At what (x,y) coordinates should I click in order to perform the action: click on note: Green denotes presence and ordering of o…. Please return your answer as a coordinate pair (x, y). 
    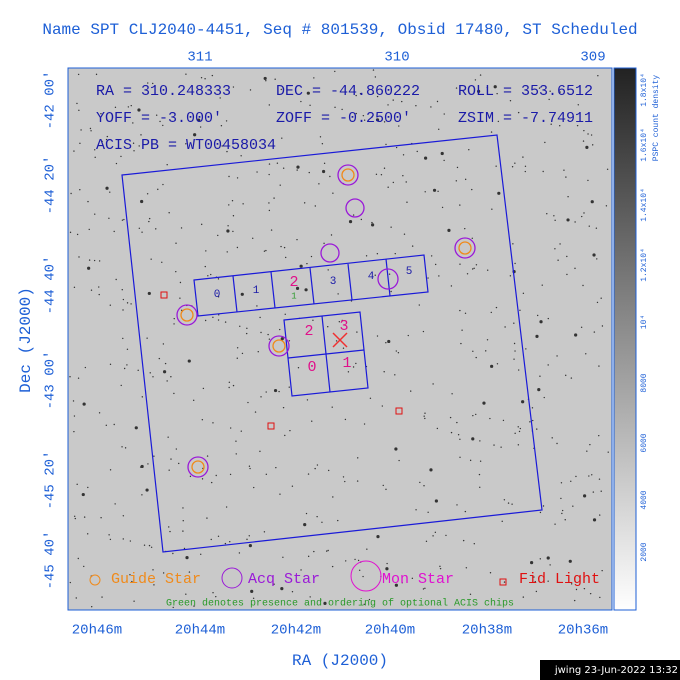
    Looking at the image, I should click on (340, 604).